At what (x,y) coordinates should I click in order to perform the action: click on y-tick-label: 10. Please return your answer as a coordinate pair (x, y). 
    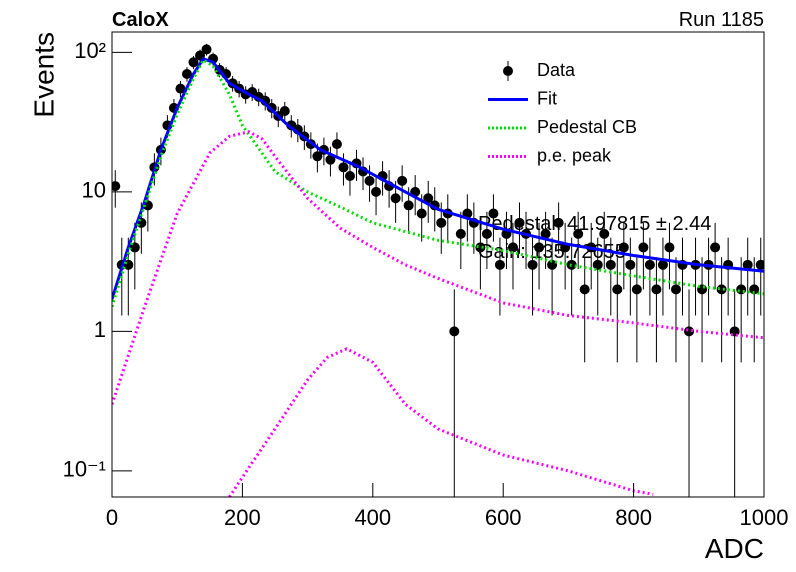
    Looking at the image, I should click on (94, 190).